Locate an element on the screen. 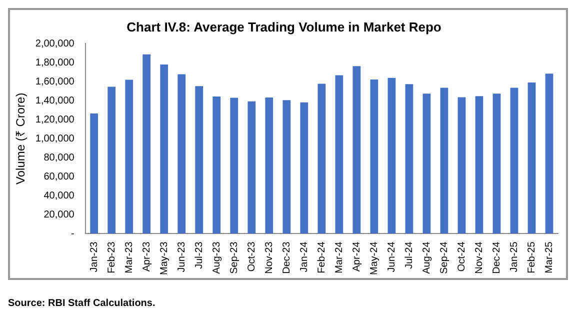 This screenshot has width=578, height=326. y-tick-label: 1,40,000 is located at coordinates (55, 100).